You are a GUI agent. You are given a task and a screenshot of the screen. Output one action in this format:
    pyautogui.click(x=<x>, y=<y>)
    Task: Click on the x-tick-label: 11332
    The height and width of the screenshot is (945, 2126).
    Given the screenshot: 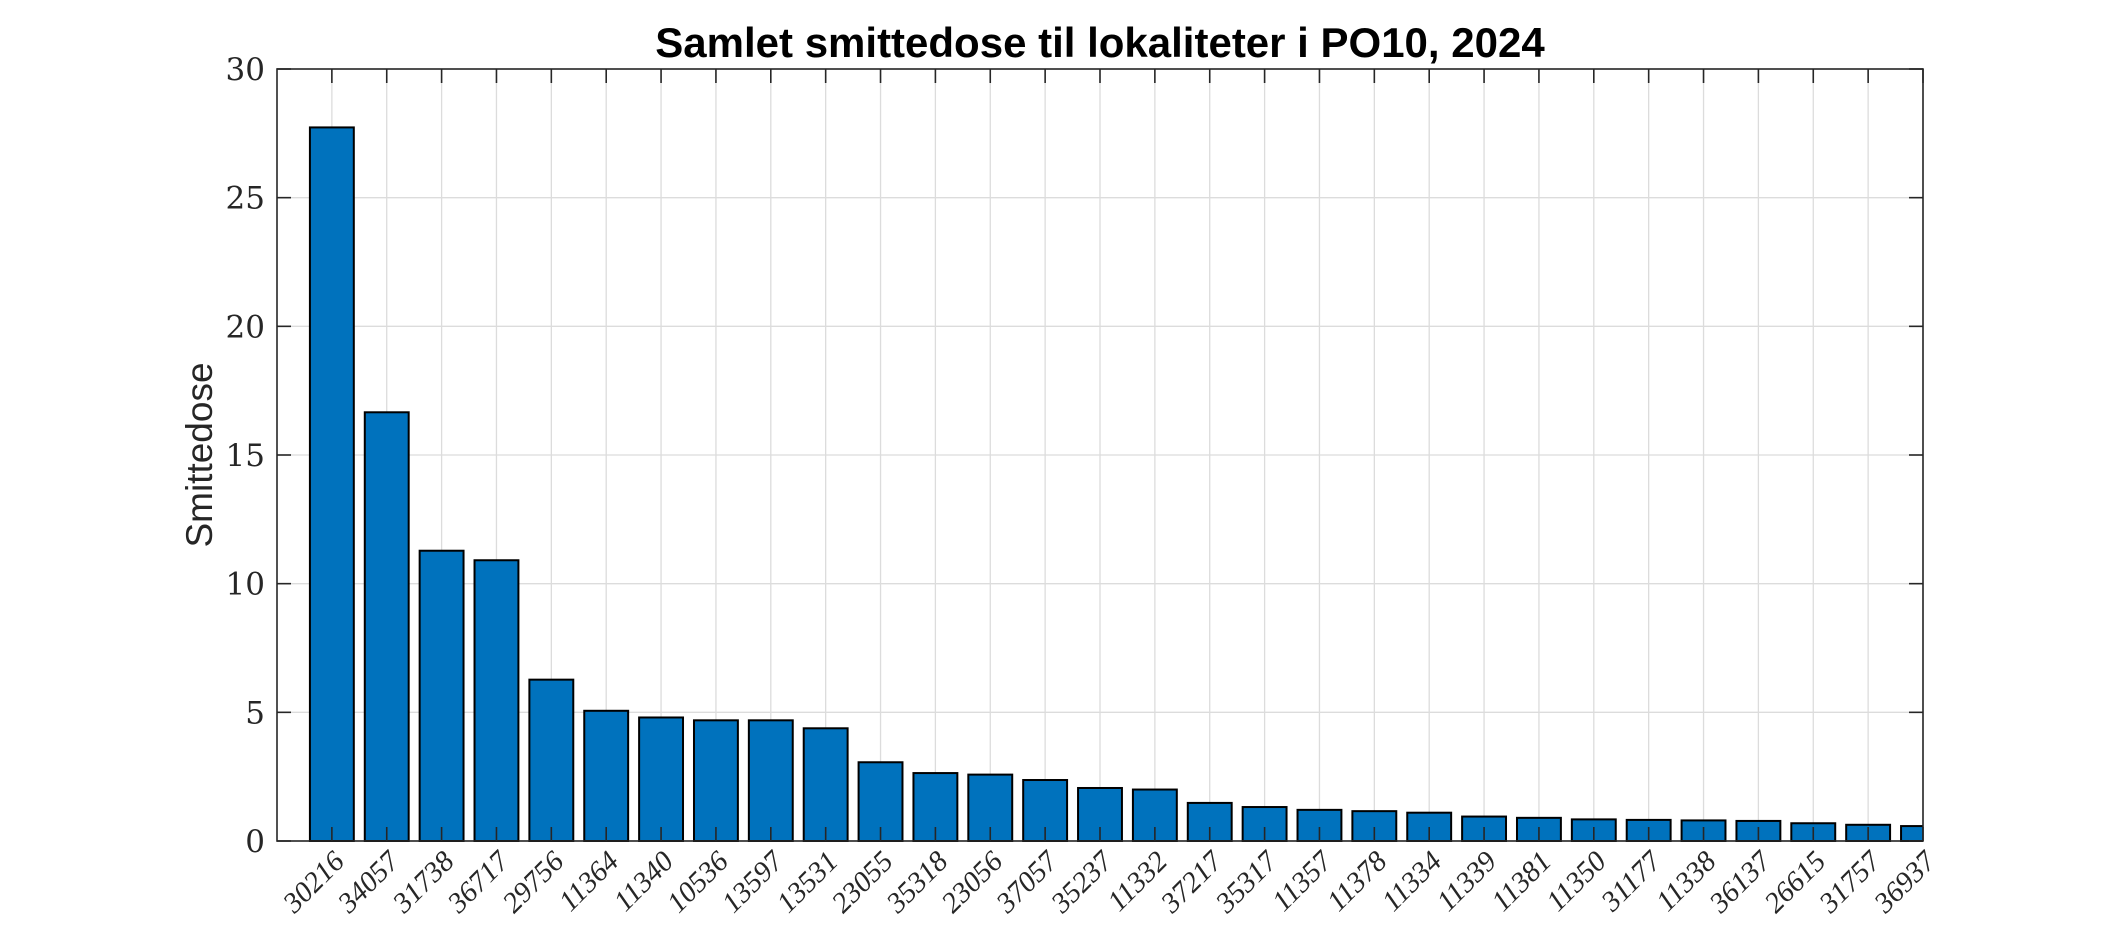 What is the action you would take?
    pyautogui.click(x=1137, y=881)
    